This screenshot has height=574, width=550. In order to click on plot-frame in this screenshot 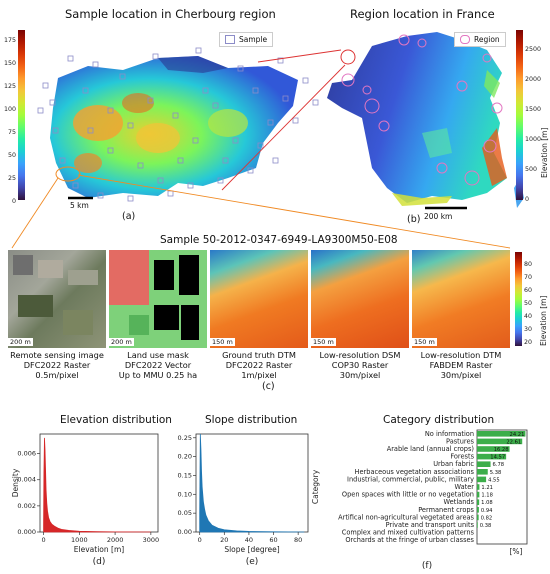, I will do `click(252, 483)`.